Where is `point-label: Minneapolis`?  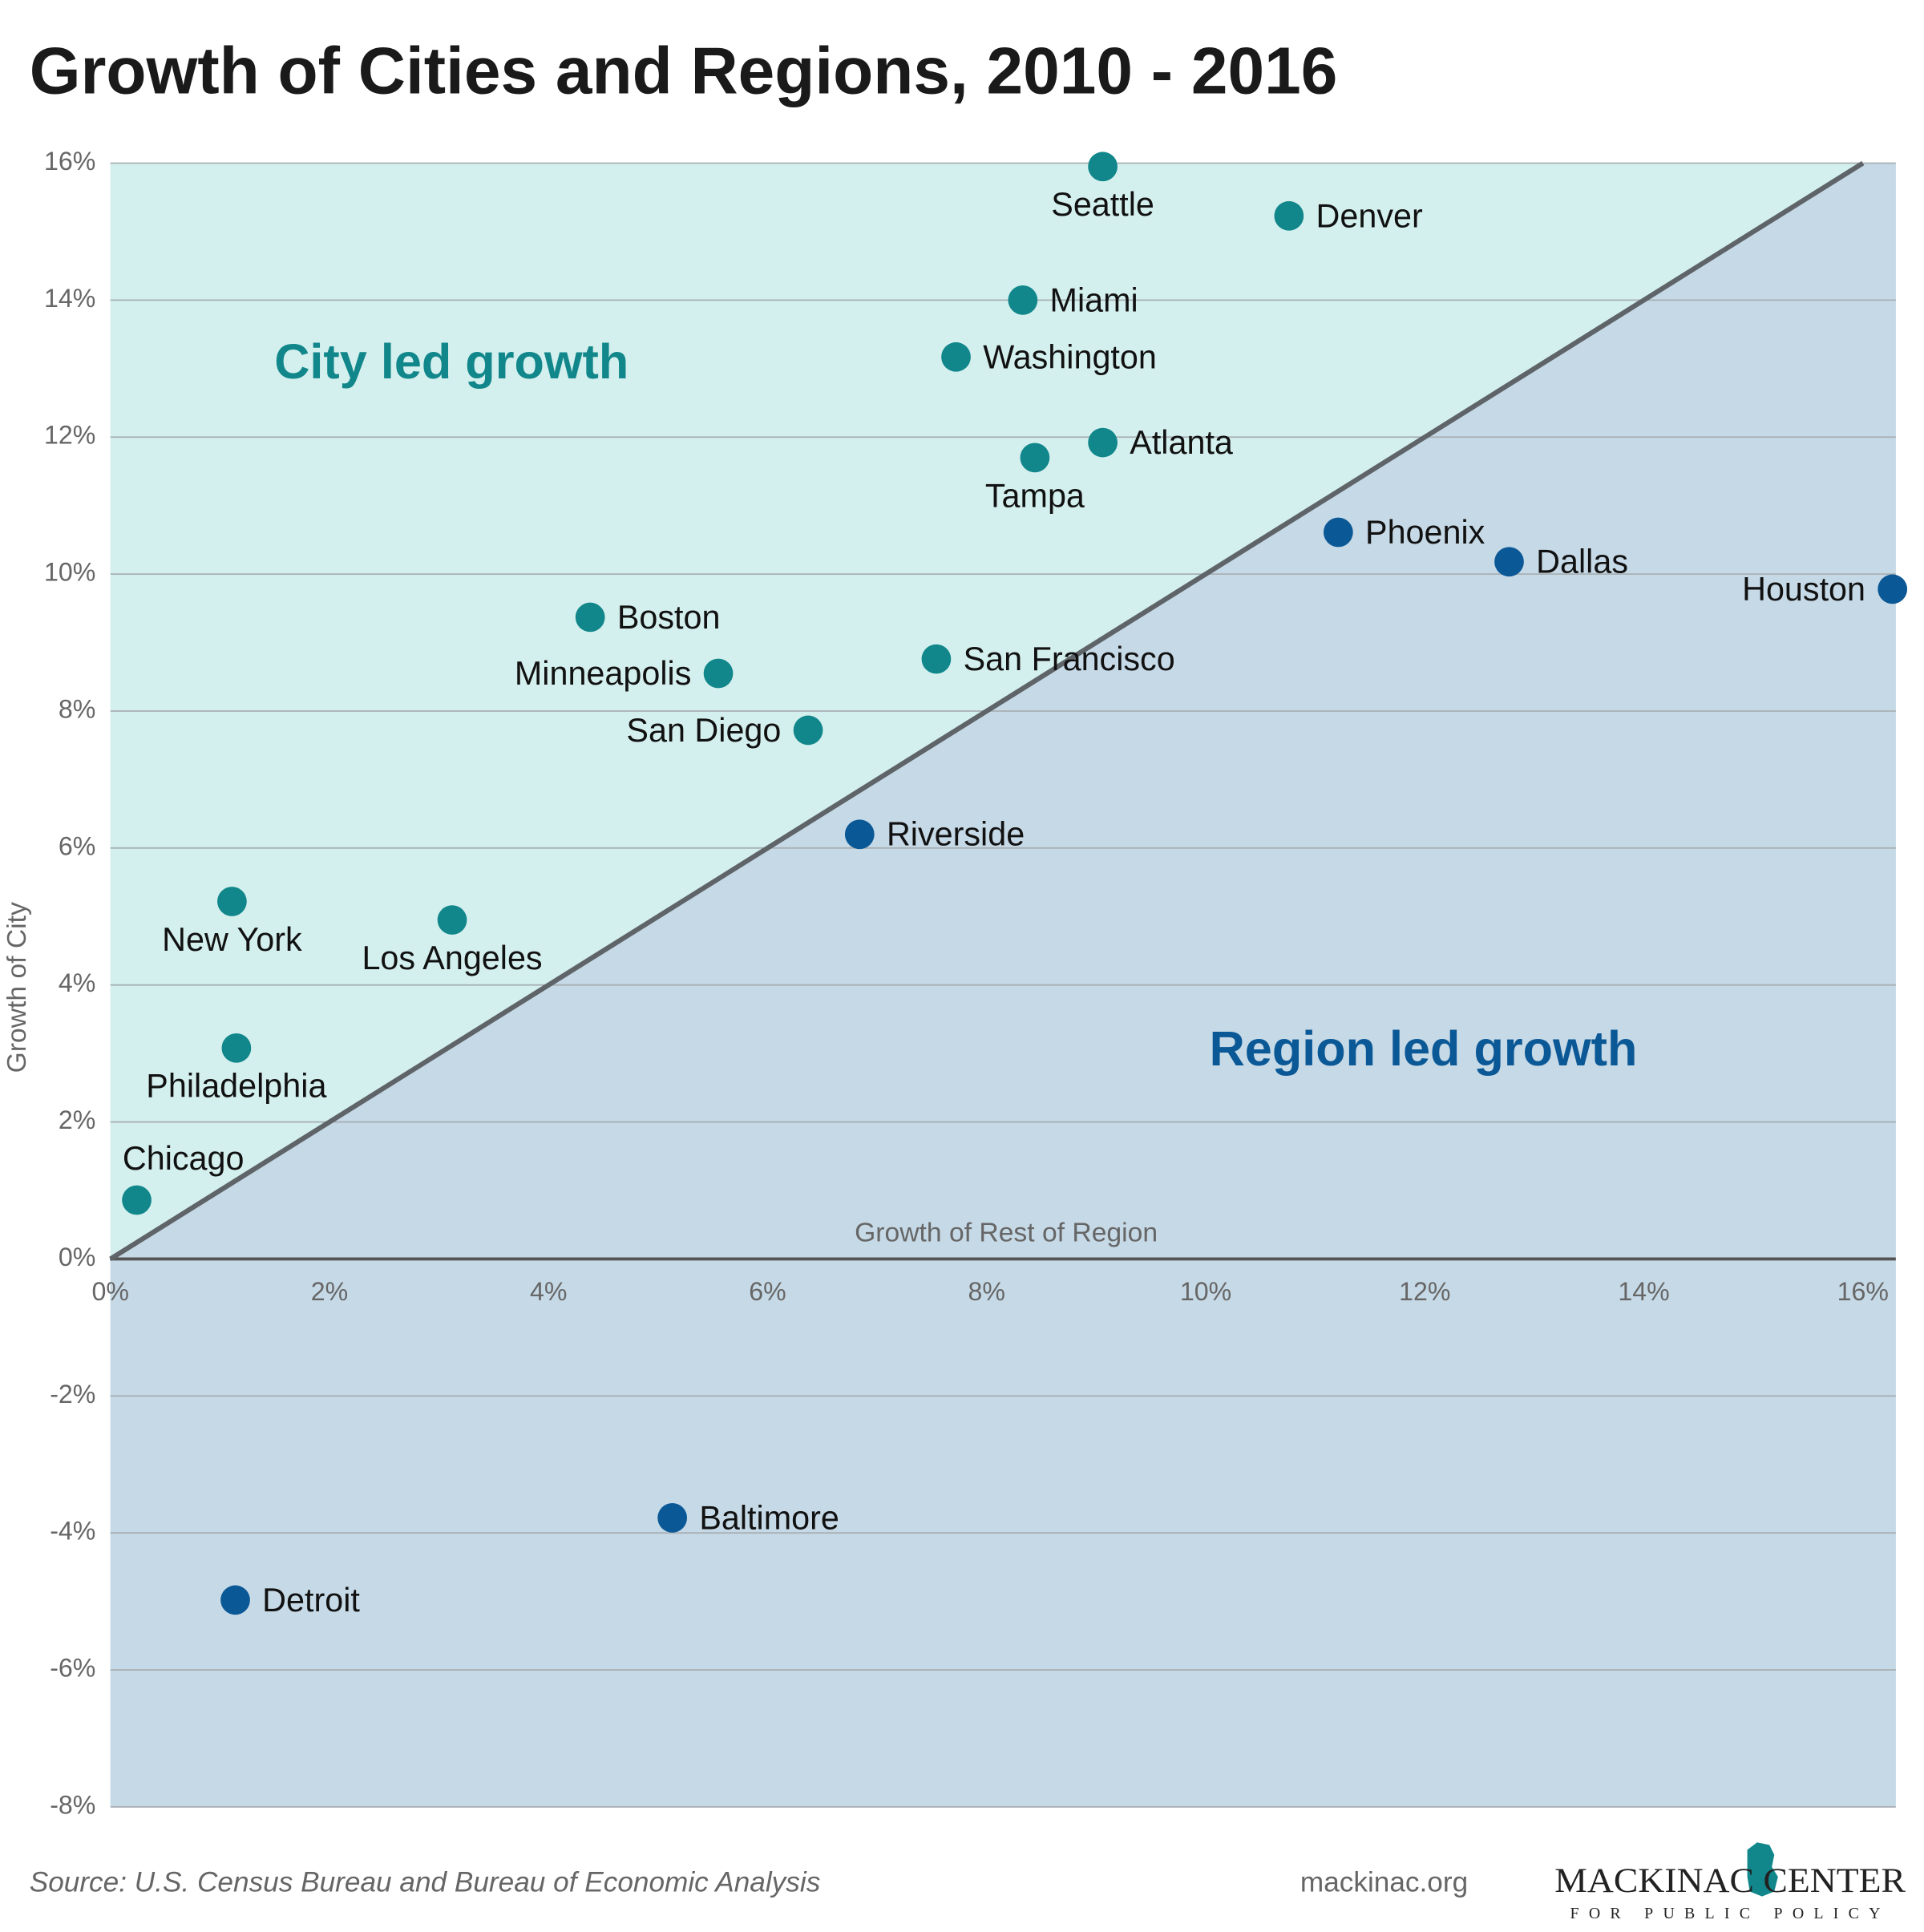 point-label: Minneapolis is located at coordinates (603, 673).